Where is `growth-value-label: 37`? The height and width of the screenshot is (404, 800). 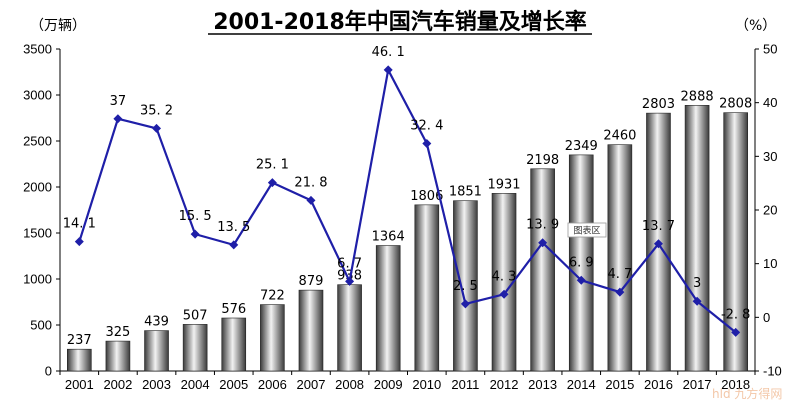 growth-value-label: 37 is located at coordinates (118, 101).